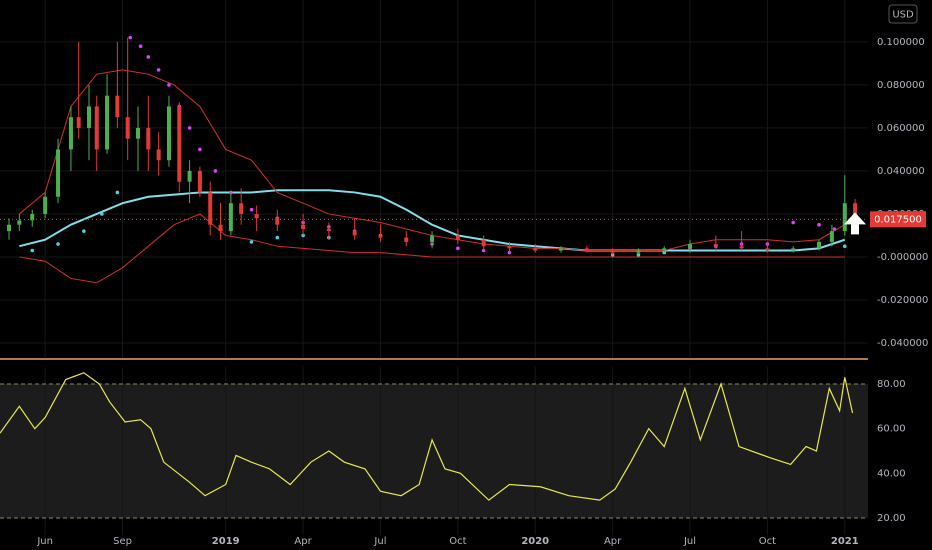  I want to click on last-price-label: 0.017500, so click(898, 219).